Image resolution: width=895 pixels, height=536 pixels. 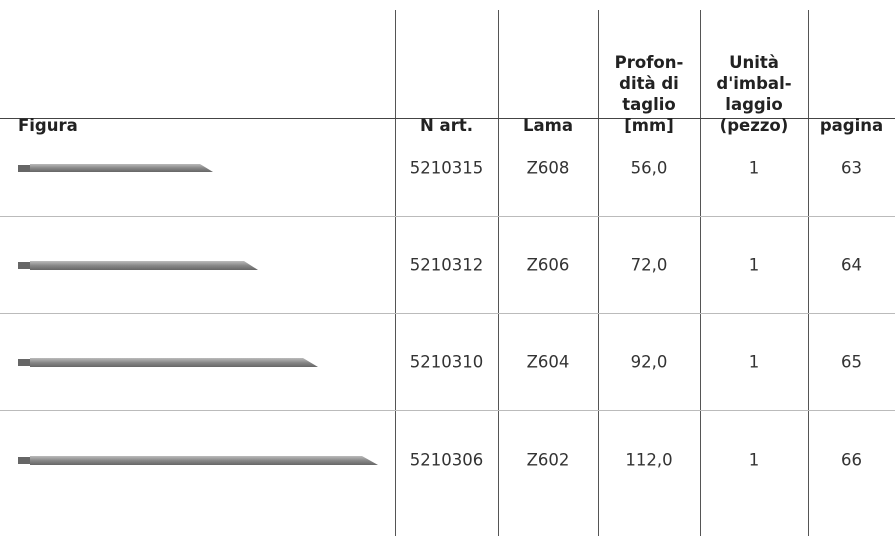 I want to click on table-cell: 5210310, so click(x=446, y=362).